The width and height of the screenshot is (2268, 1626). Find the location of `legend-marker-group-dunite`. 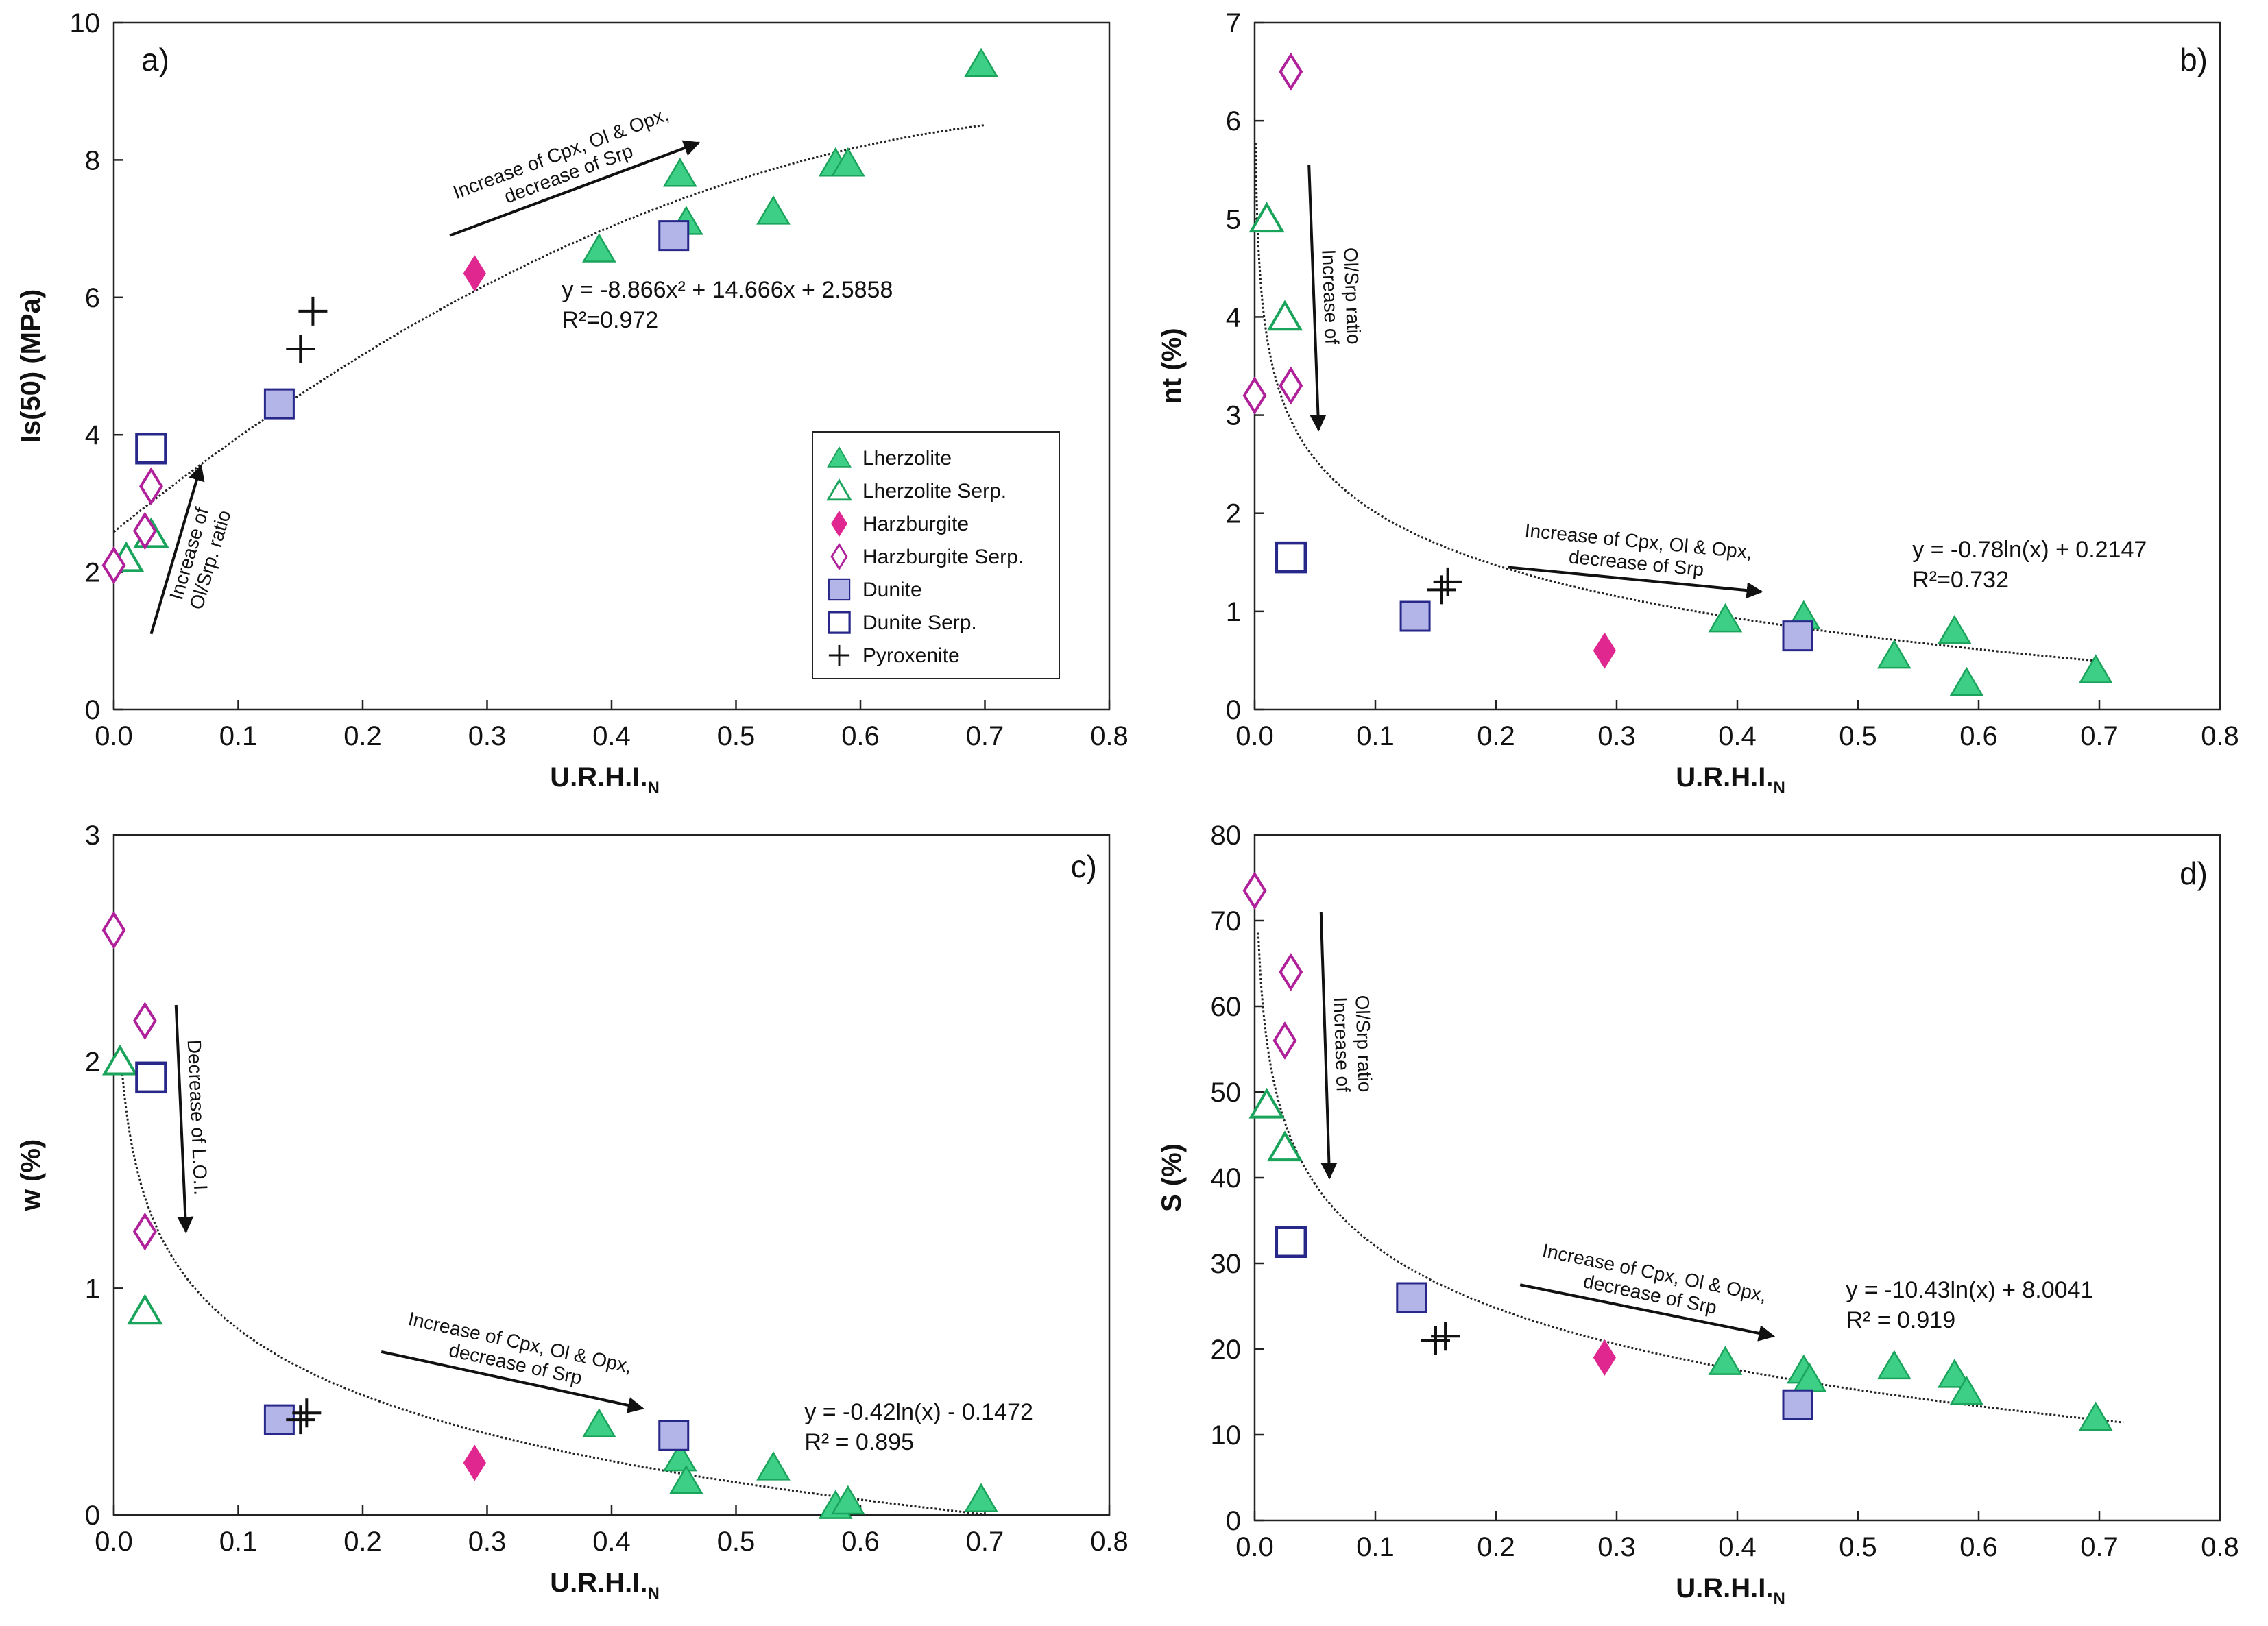

legend-marker-group-dunite is located at coordinates (839, 589).